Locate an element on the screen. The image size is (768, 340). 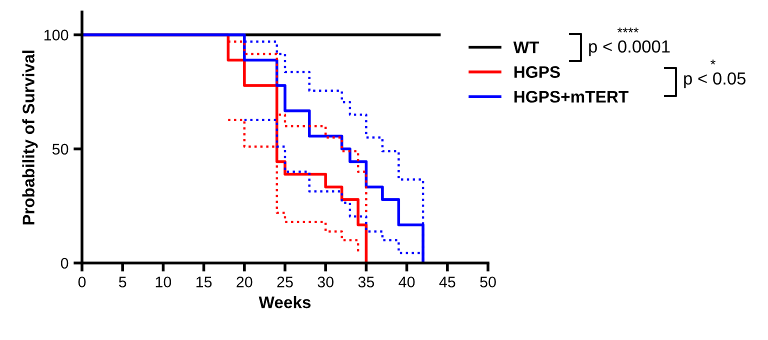
x-tick-label: 30 is located at coordinates (326, 282).